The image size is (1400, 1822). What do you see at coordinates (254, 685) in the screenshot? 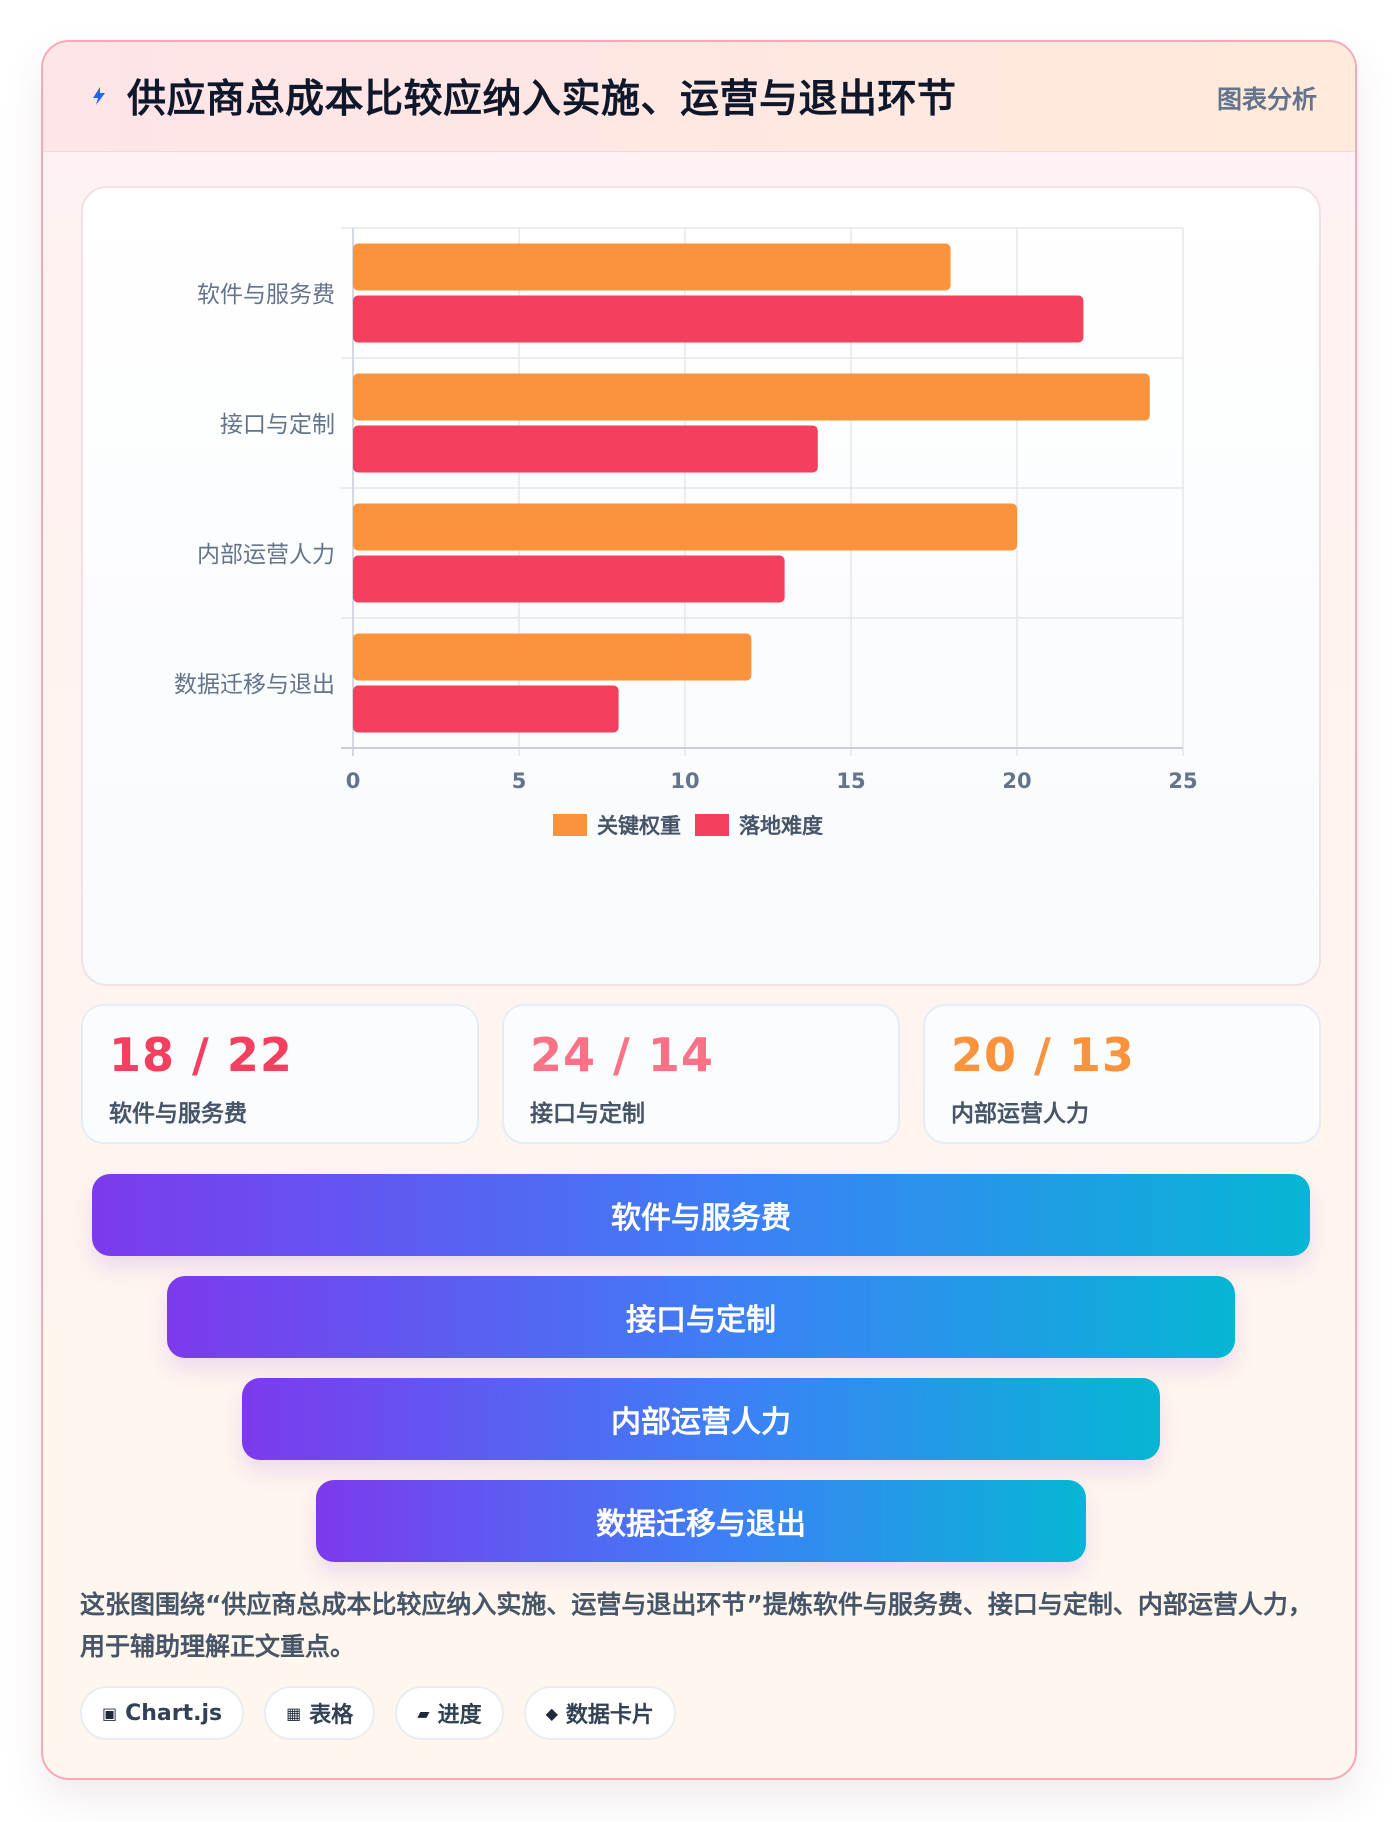
I see `category-label: 数据迁移与退出` at bounding box center [254, 685].